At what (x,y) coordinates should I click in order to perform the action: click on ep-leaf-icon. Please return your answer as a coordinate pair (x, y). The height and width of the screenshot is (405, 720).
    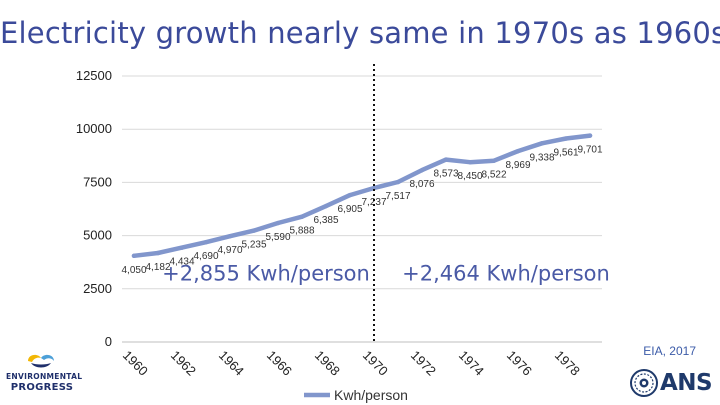
    Looking at the image, I should click on (41, 361).